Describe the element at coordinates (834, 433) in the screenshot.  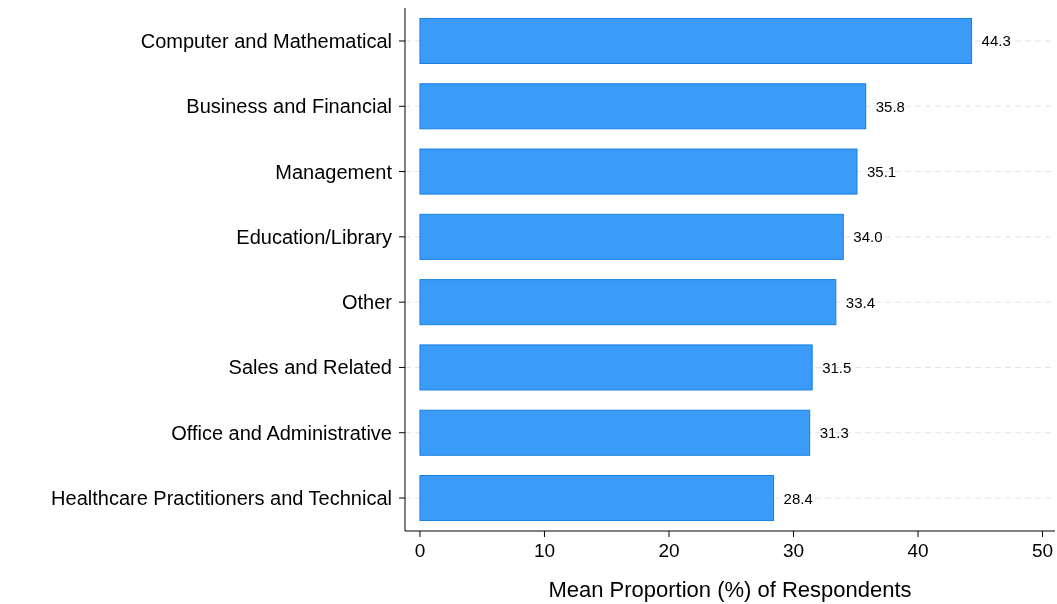
I see `data-label: 31.3` at that location.